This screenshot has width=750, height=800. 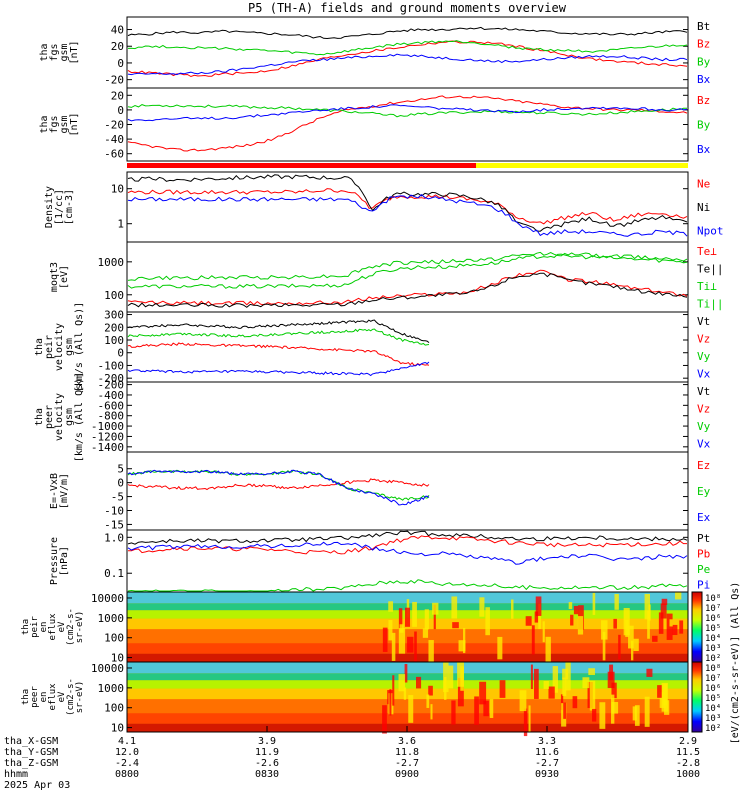 What do you see at coordinates (735, 663) in the screenshot?
I see `colorbar-label: [eV/(cm2-s-sr-eV)] (All Qs)` at bounding box center [735, 663].